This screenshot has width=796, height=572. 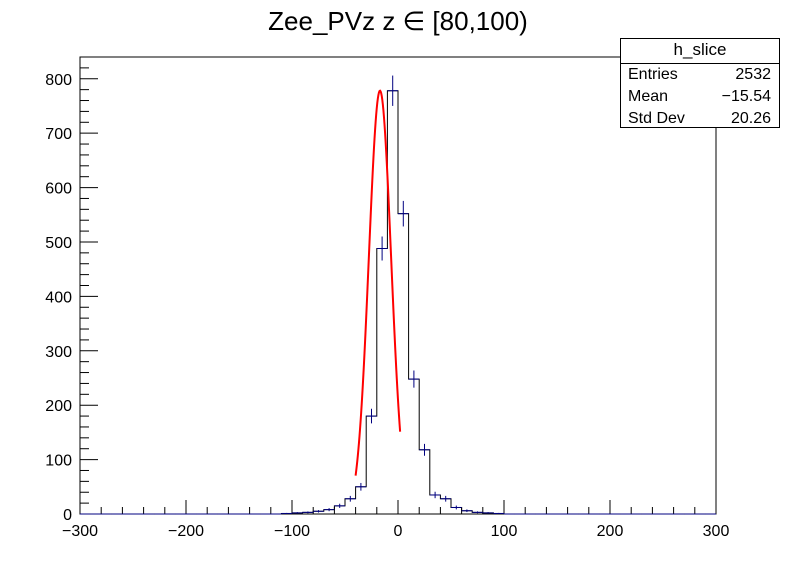 What do you see at coordinates (186, 531) in the screenshot?
I see `x-tick-label: −200` at bounding box center [186, 531].